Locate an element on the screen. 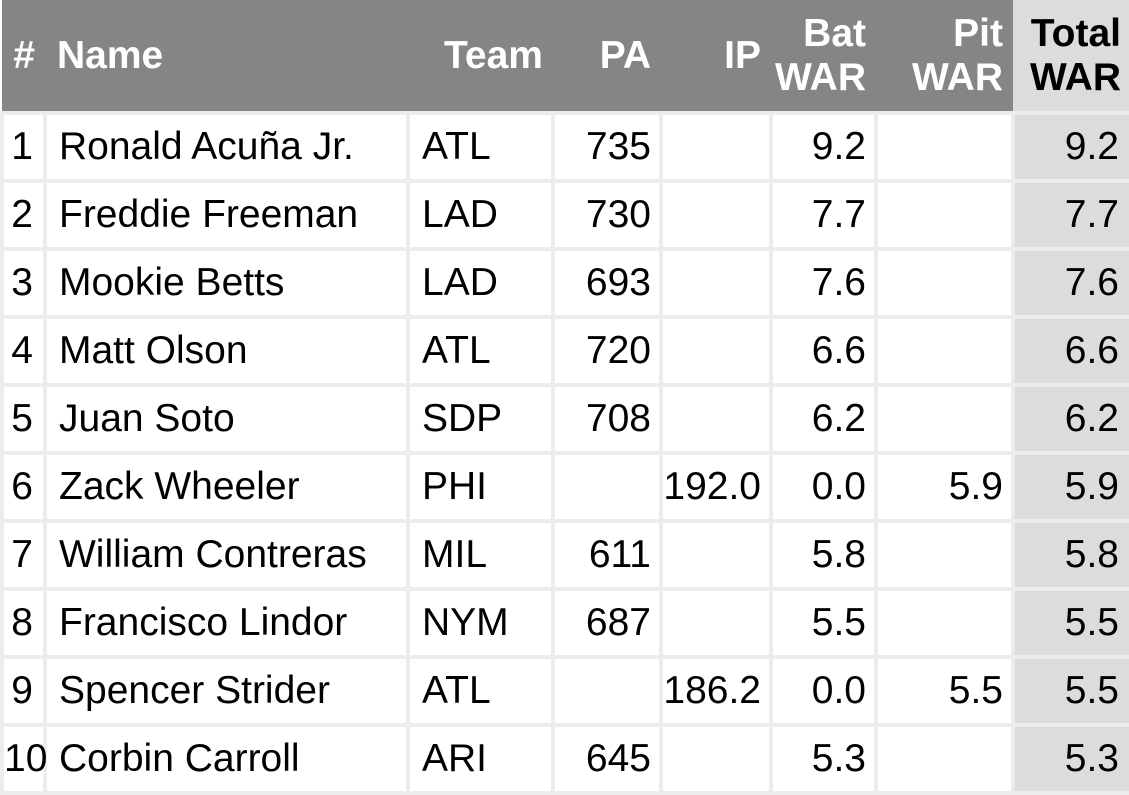 This screenshot has width=1129, height=795. table-row: 10 Corbin Carroll ARI 645 5.3 5.3 is located at coordinates (564, 759).